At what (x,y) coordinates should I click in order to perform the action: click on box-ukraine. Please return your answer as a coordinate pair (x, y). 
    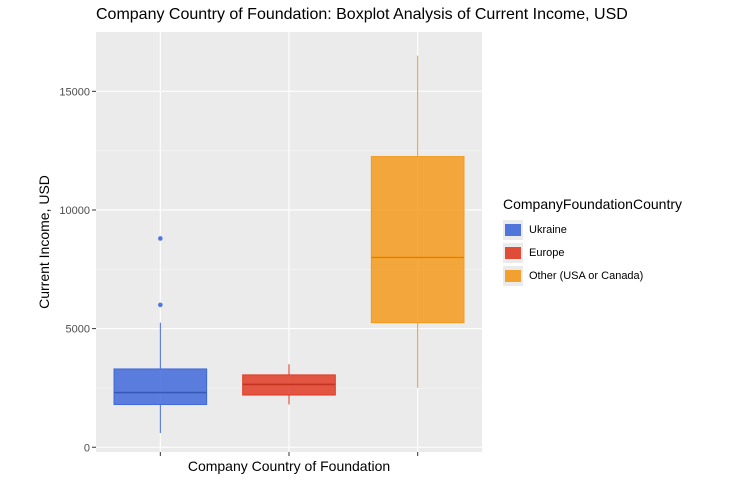
    Looking at the image, I should click on (160, 335).